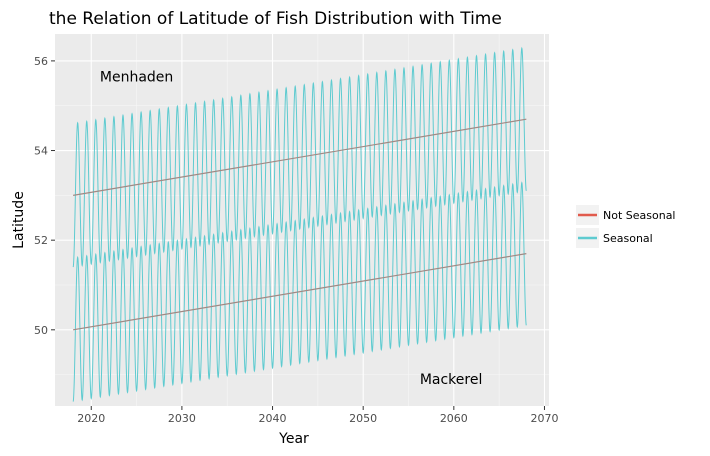  Describe the element at coordinates (182, 418) in the screenshot. I see `x-tick-label: 2030` at that location.